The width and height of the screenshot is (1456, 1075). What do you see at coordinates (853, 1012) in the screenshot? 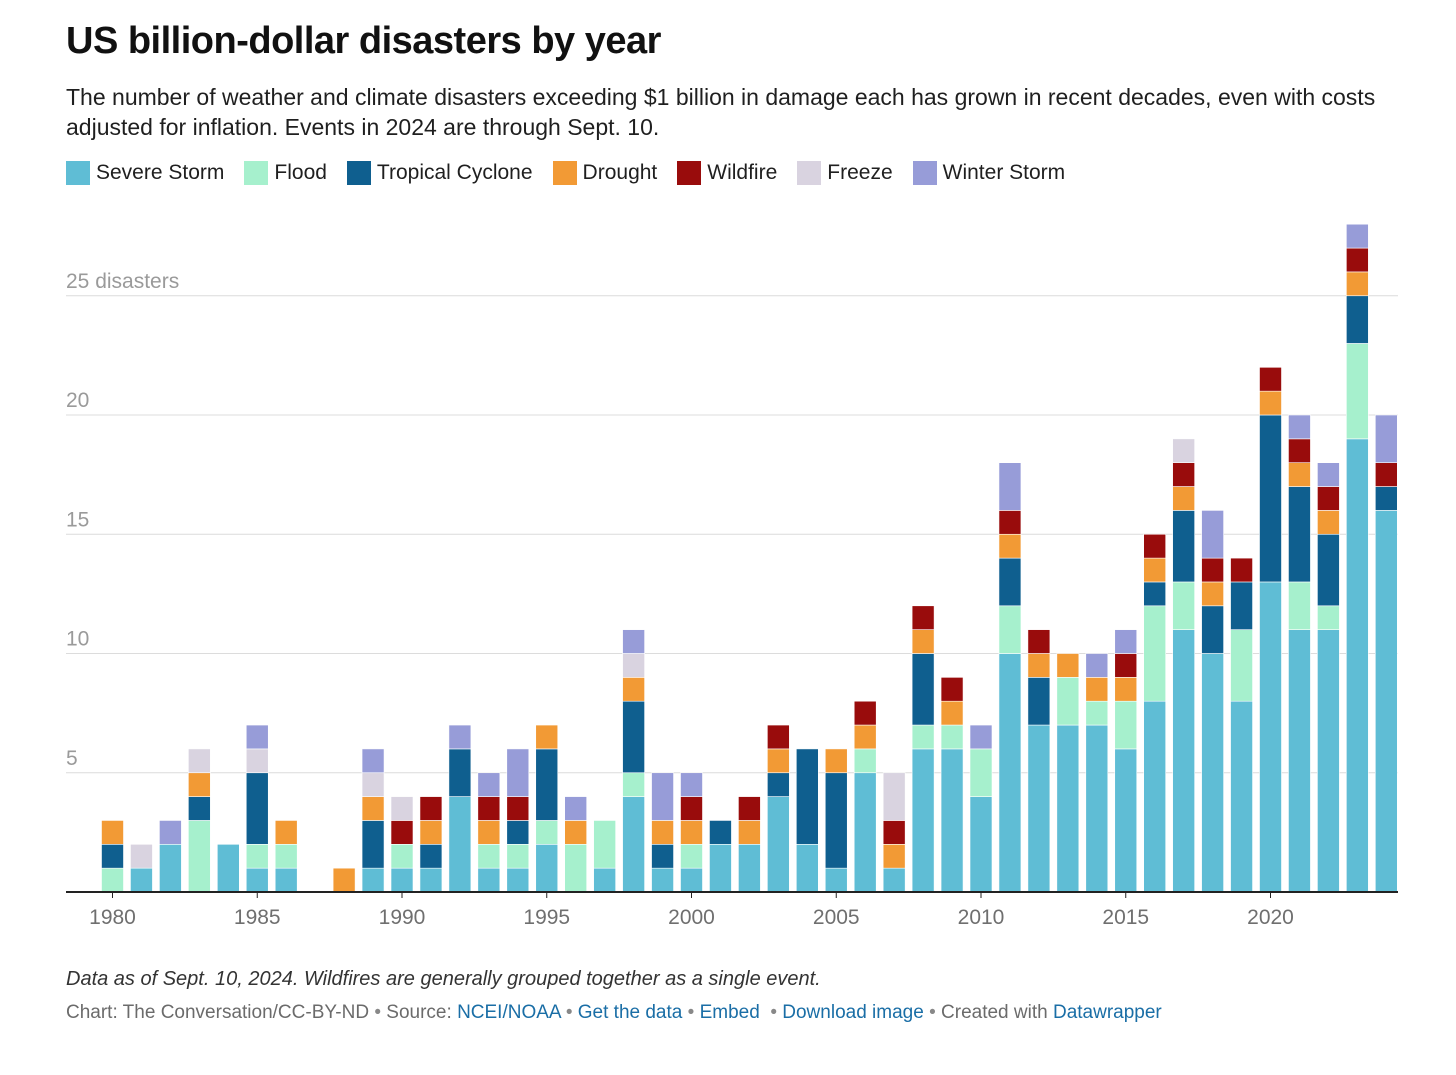
I see `download-image-link: Download image` at bounding box center [853, 1012].